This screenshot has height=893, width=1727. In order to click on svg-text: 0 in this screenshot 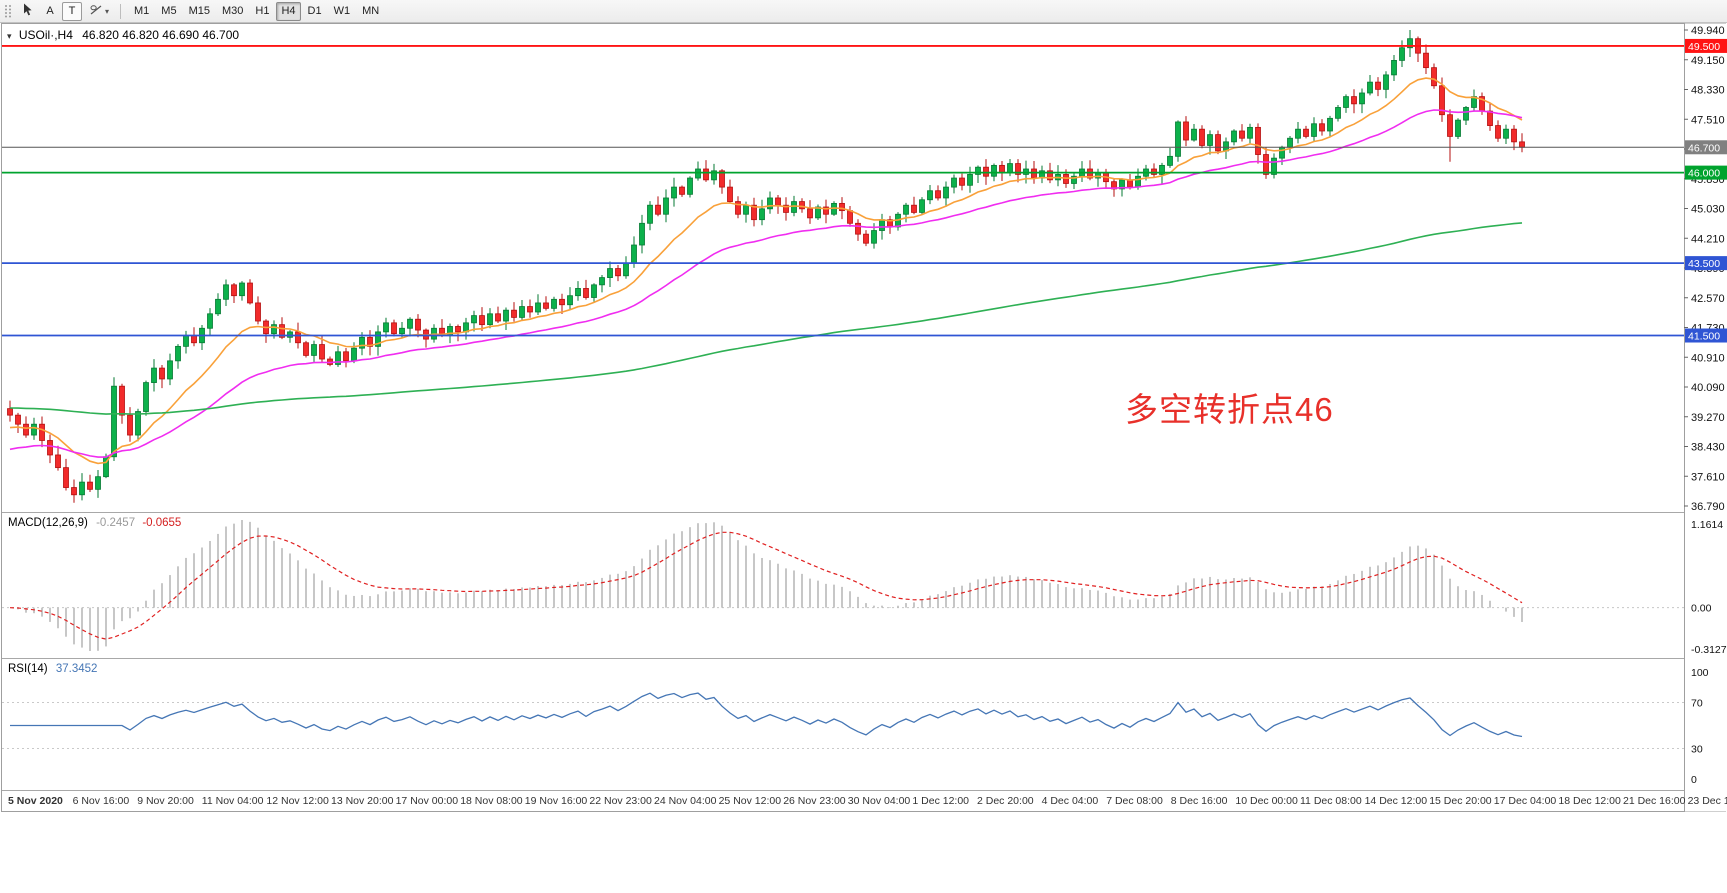, I will do `click(1694, 780)`.